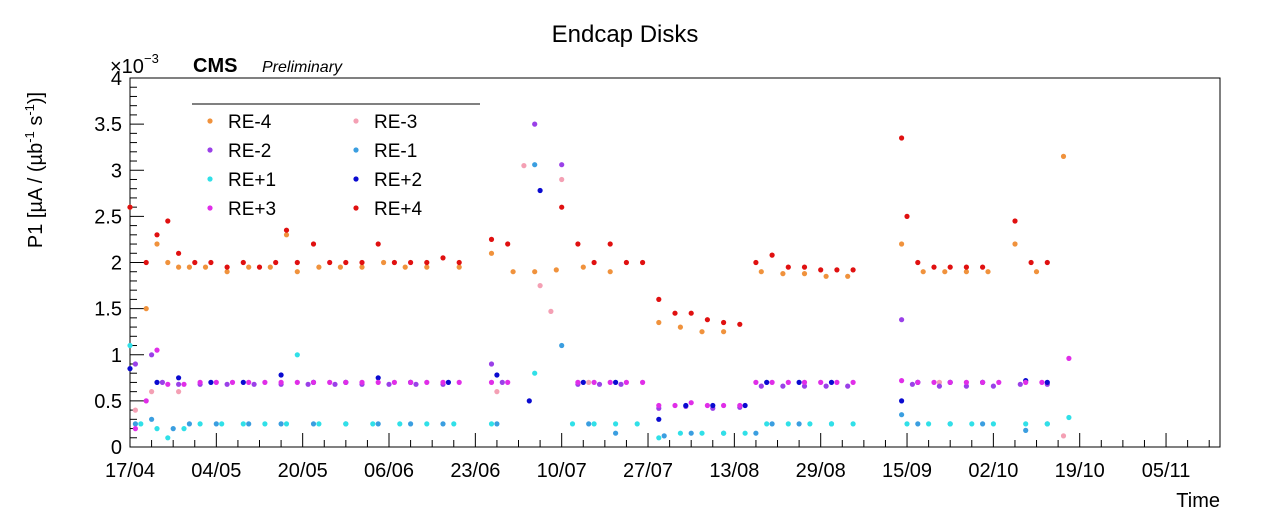 The width and height of the screenshot is (1280, 526). I want to click on x-tick-label: 23/06, so click(475, 471).